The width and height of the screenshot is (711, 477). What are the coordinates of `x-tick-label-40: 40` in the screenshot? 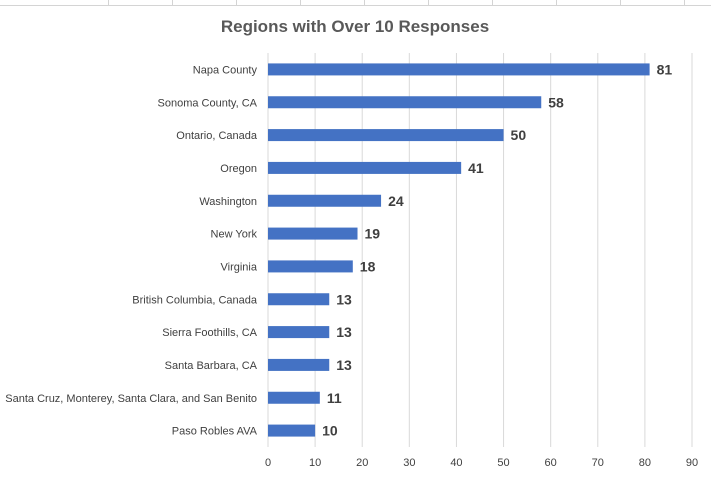 It's located at (456, 463).